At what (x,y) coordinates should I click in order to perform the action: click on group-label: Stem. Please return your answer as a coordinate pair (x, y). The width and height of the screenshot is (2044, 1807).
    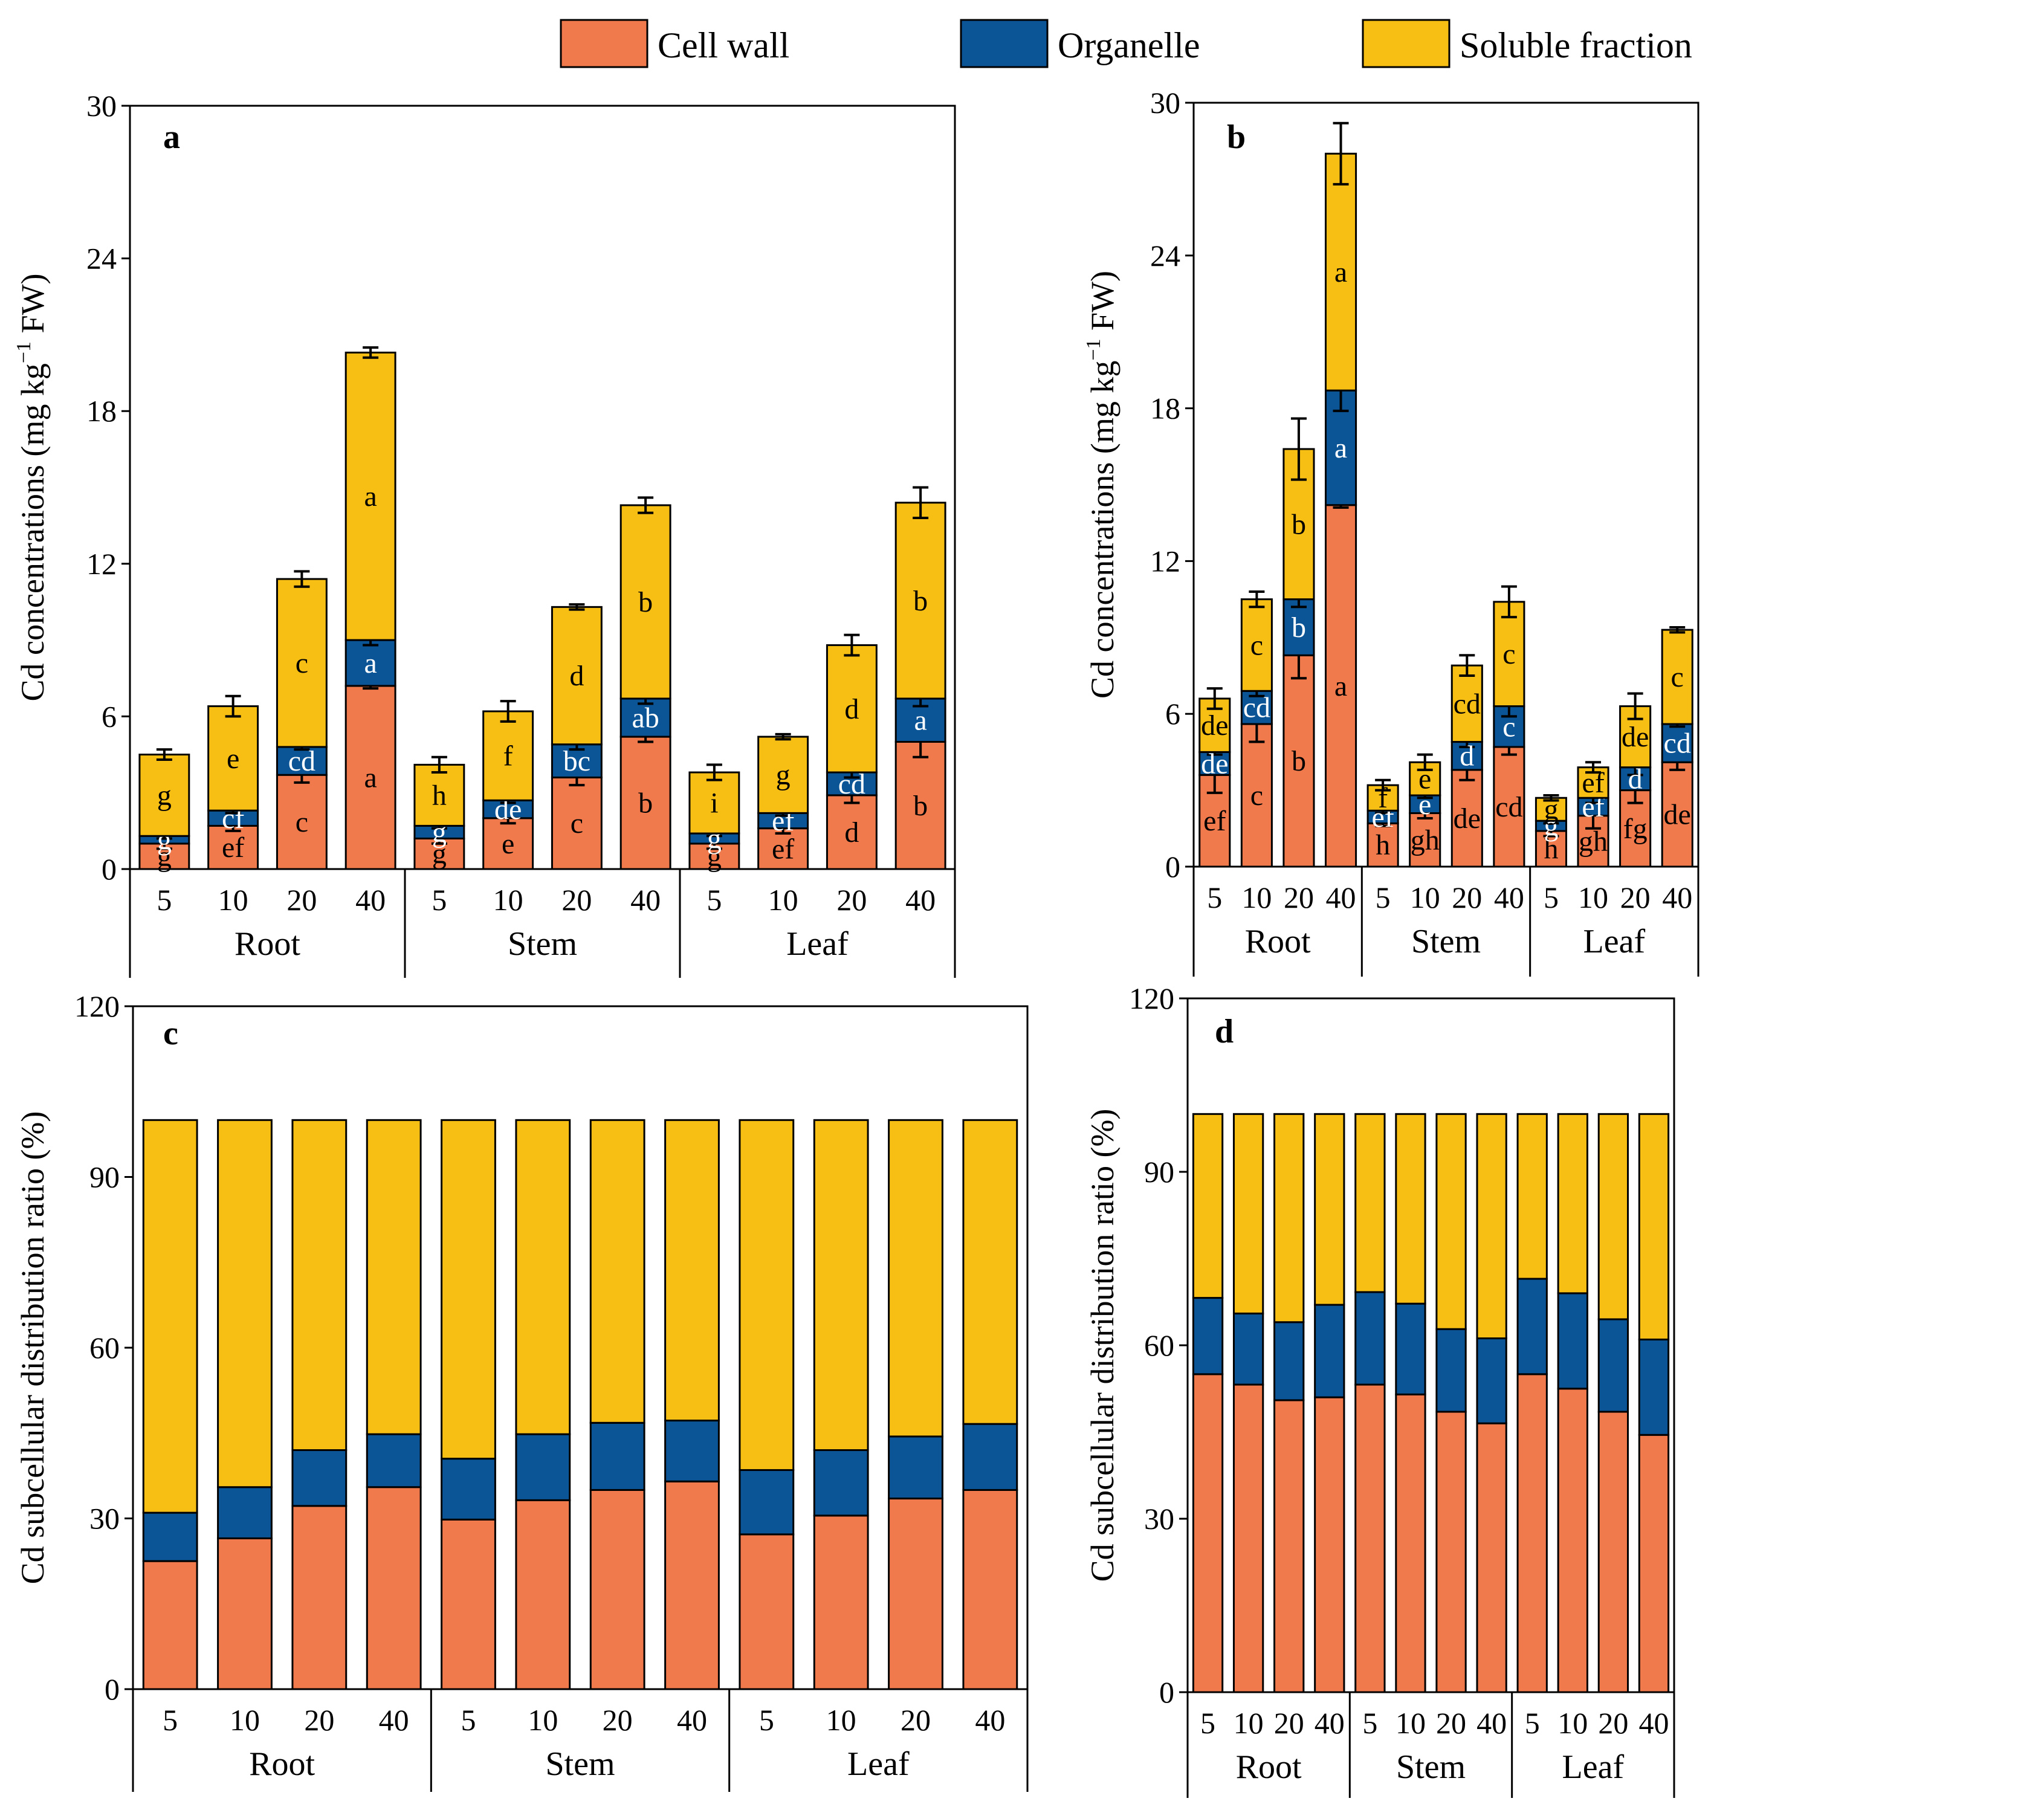
    Looking at the image, I should click on (580, 1764).